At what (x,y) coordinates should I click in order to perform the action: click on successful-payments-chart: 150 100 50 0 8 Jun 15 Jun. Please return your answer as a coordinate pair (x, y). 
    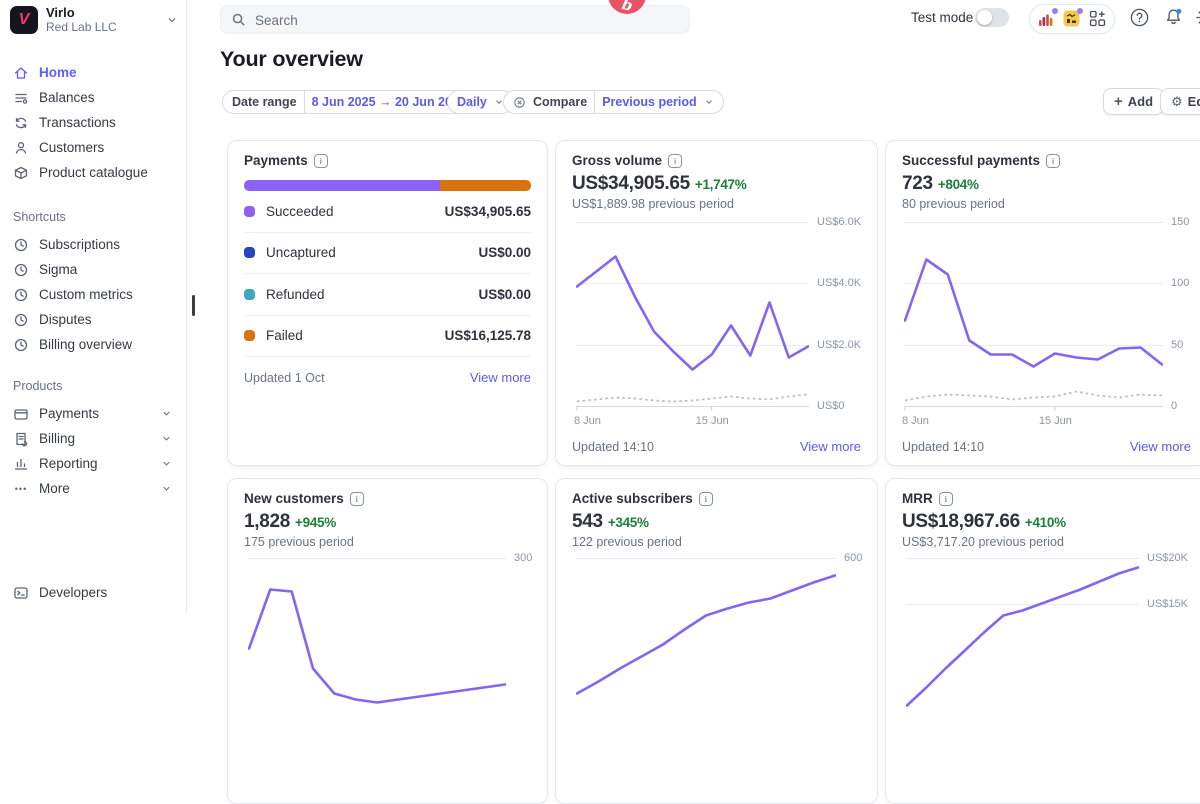
    Looking at the image, I should click on (1045, 322).